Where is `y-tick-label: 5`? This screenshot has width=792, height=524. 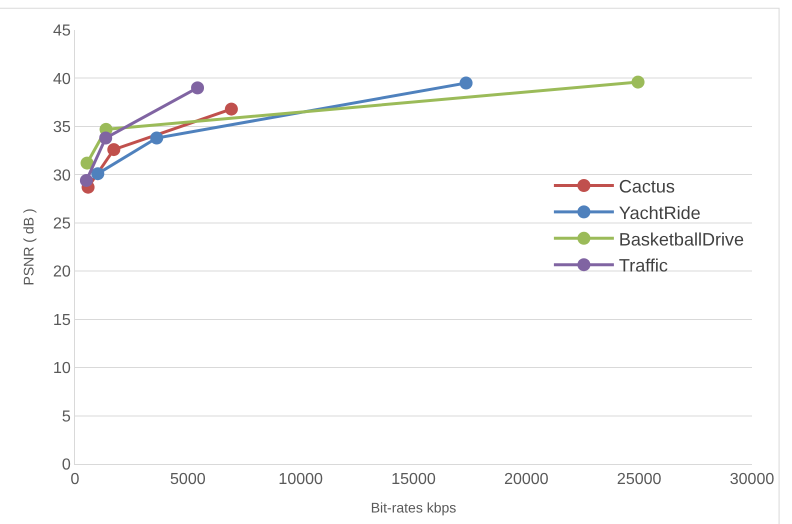
y-tick-label: 5 is located at coordinates (66, 417).